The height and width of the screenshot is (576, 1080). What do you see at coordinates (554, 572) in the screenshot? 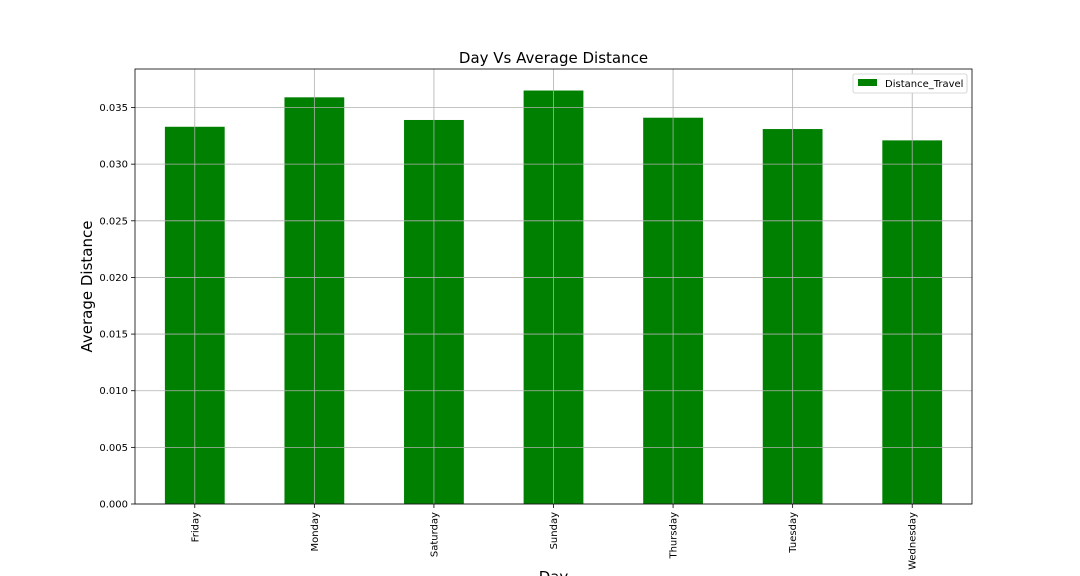
I see `x-axis-label: Day` at bounding box center [554, 572].